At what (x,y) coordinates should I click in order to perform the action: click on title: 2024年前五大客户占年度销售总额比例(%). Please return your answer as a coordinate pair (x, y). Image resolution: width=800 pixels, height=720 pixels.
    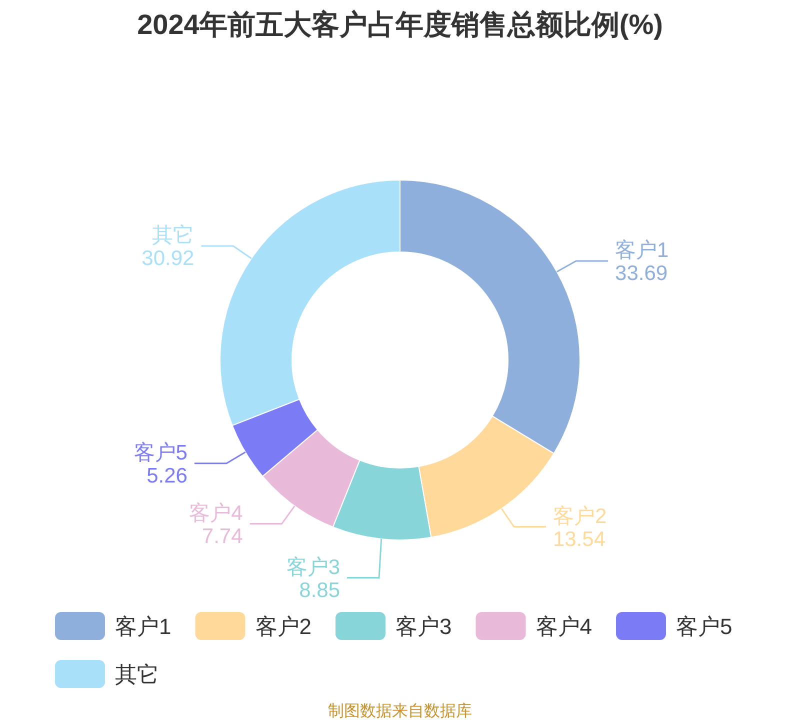
    Looking at the image, I should click on (400, 24).